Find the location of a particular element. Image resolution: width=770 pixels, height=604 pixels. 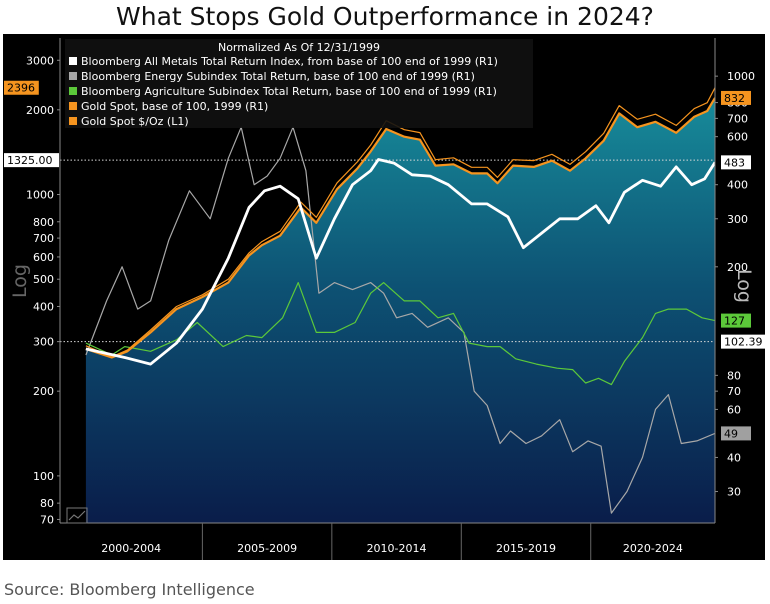

left-tick-label: 80 is located at coordinates (47, 503).